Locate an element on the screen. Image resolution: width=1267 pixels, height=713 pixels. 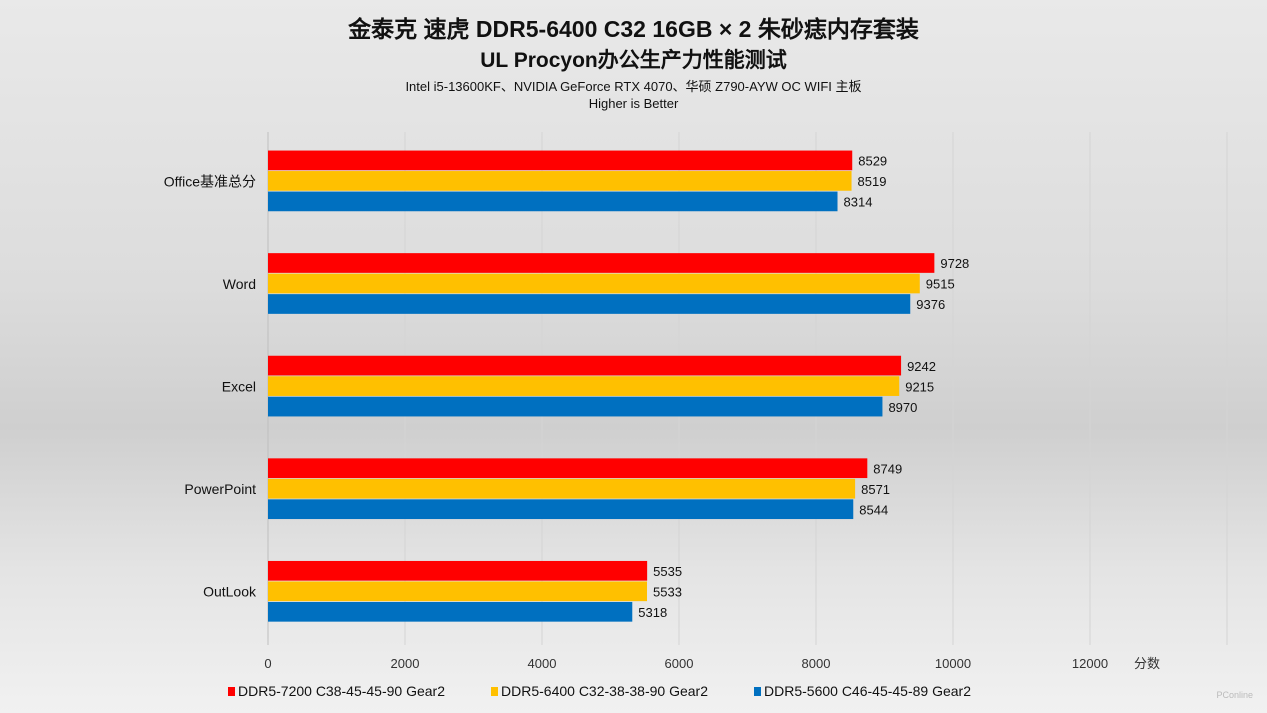
data-label: 9728 is located at coordinates (954, 263).